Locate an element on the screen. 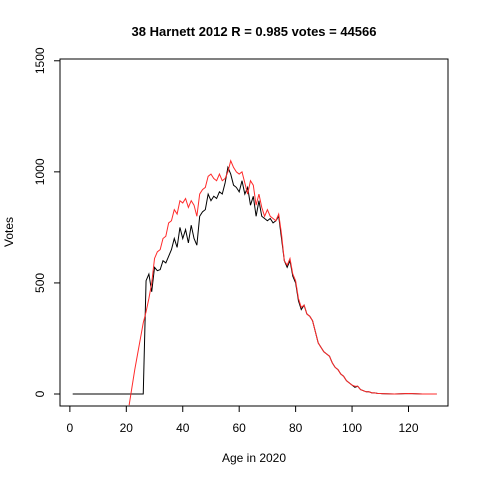  y-tick-label: 1000 is located at coordinates (40, 171).